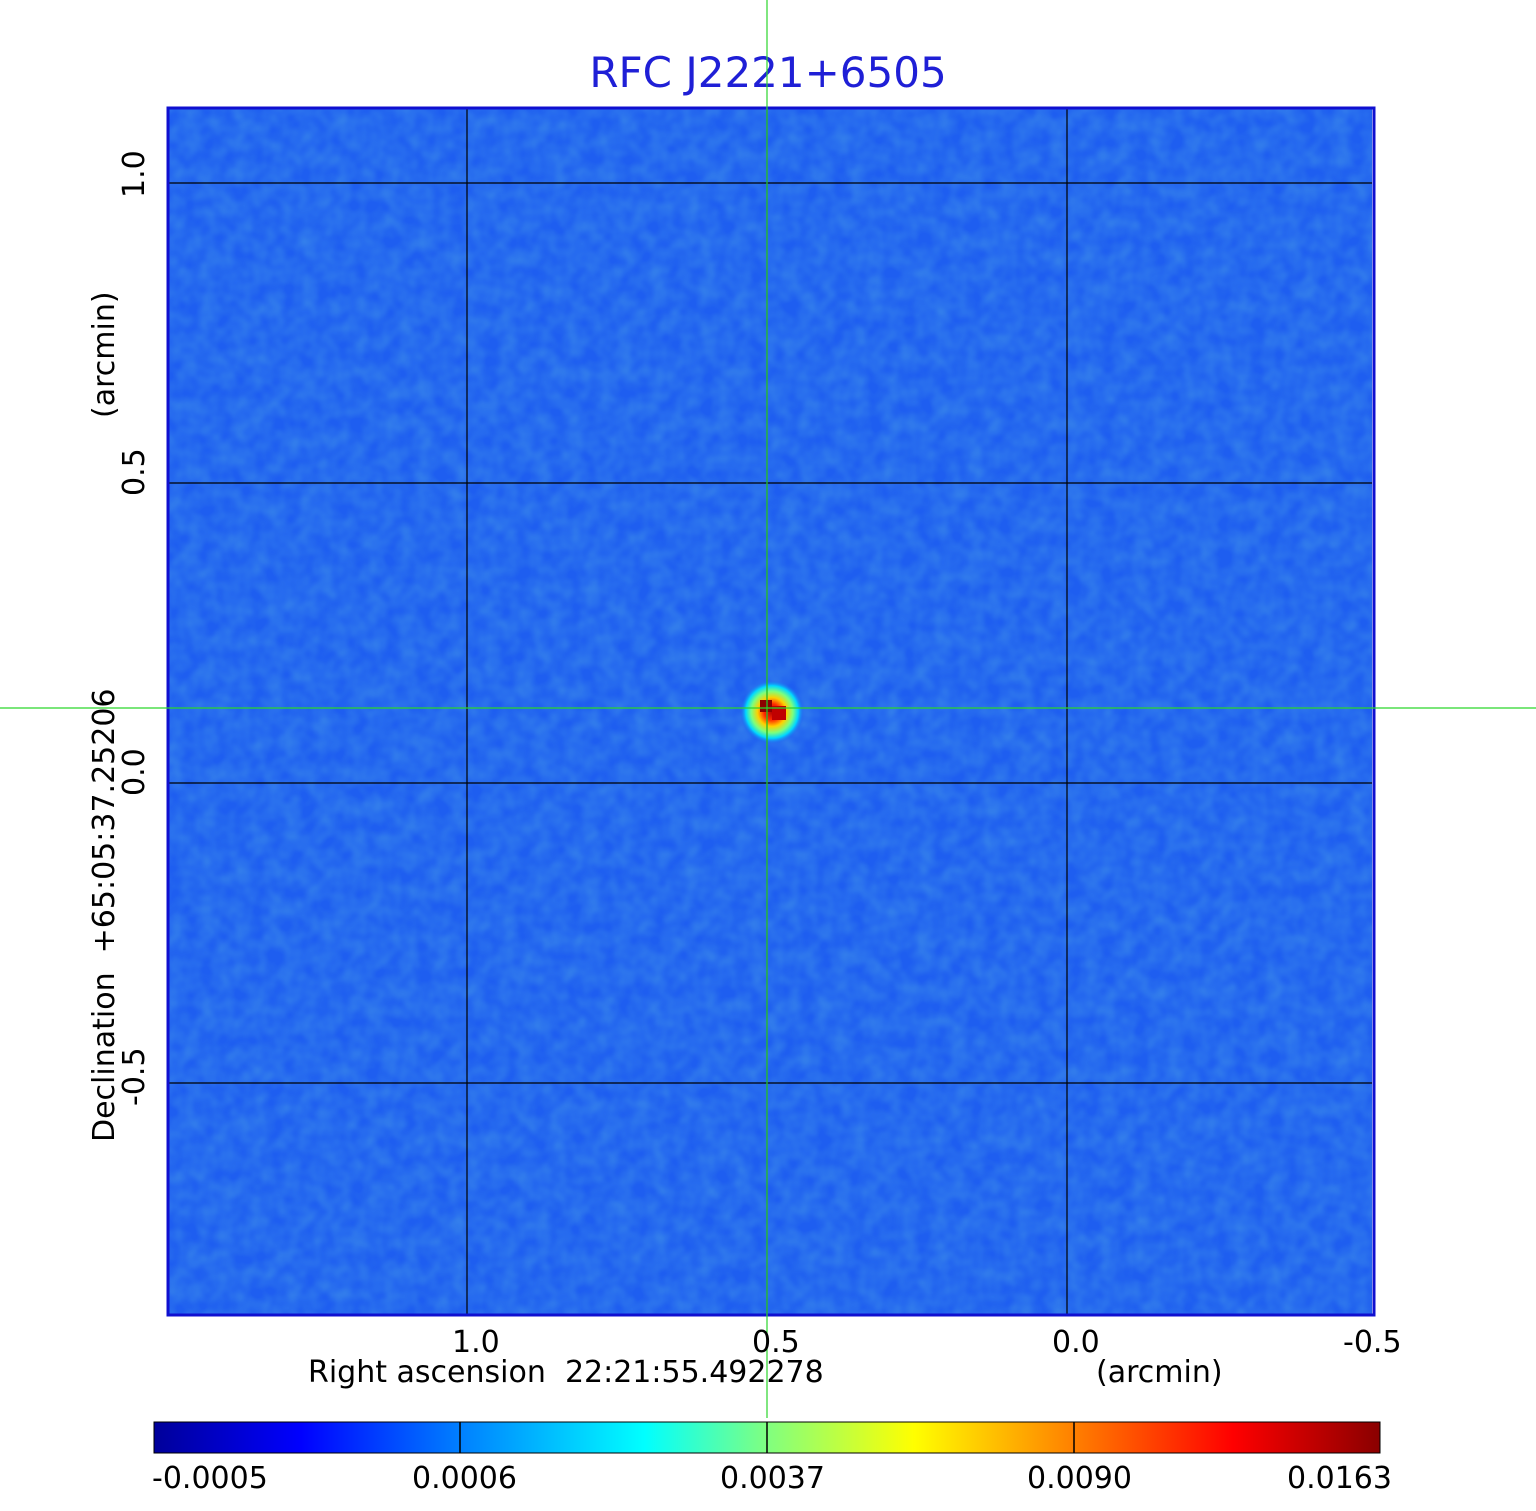 The width and height of the screenshot is (1536, 1511). I want to click on x-axis-label: Right ascension 22:21:55.492278, so click(566, 1373).